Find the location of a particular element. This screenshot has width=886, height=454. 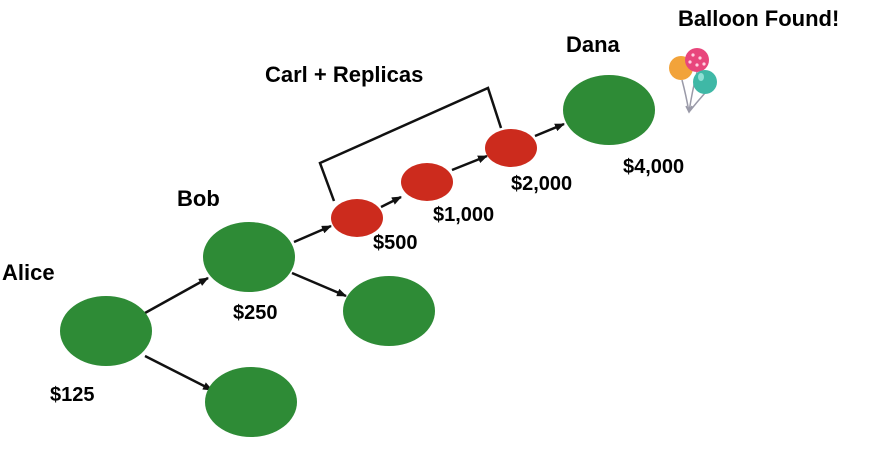

label-bob: Bob is located at coordinates (198, 198).